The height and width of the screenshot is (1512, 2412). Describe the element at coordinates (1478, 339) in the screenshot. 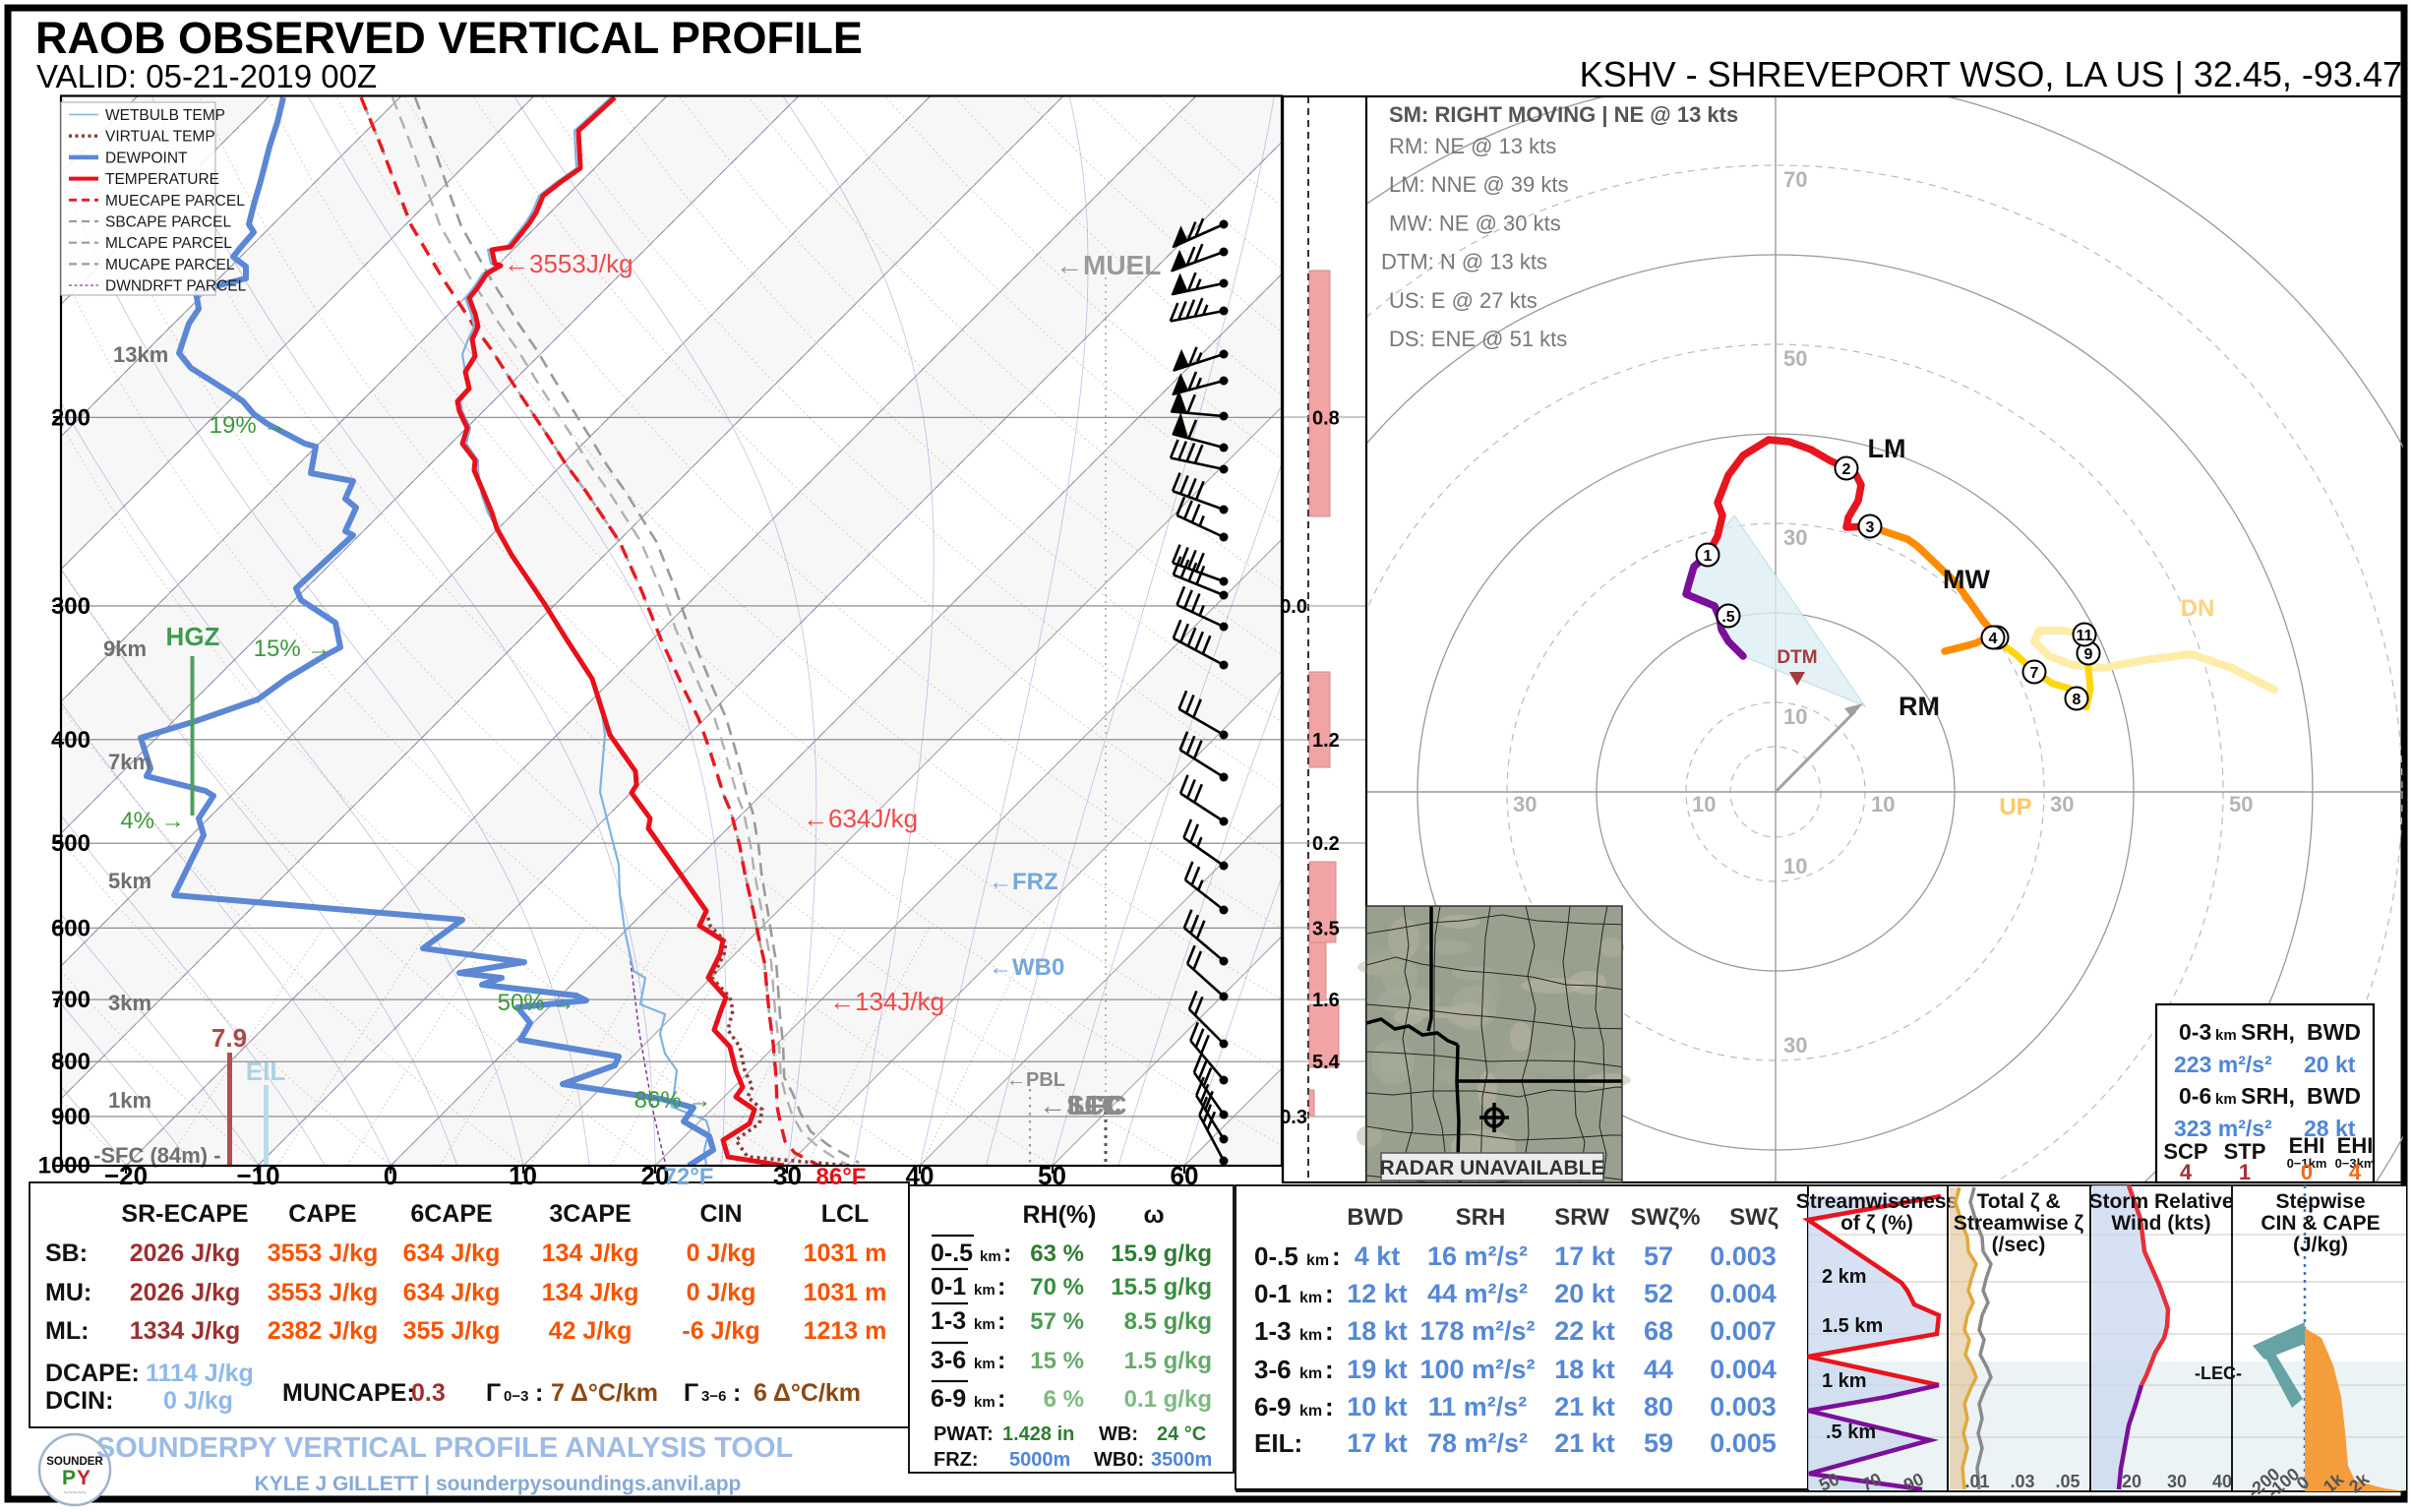

I see `svg-text: DS: ENE @ 51 kts` at that location.